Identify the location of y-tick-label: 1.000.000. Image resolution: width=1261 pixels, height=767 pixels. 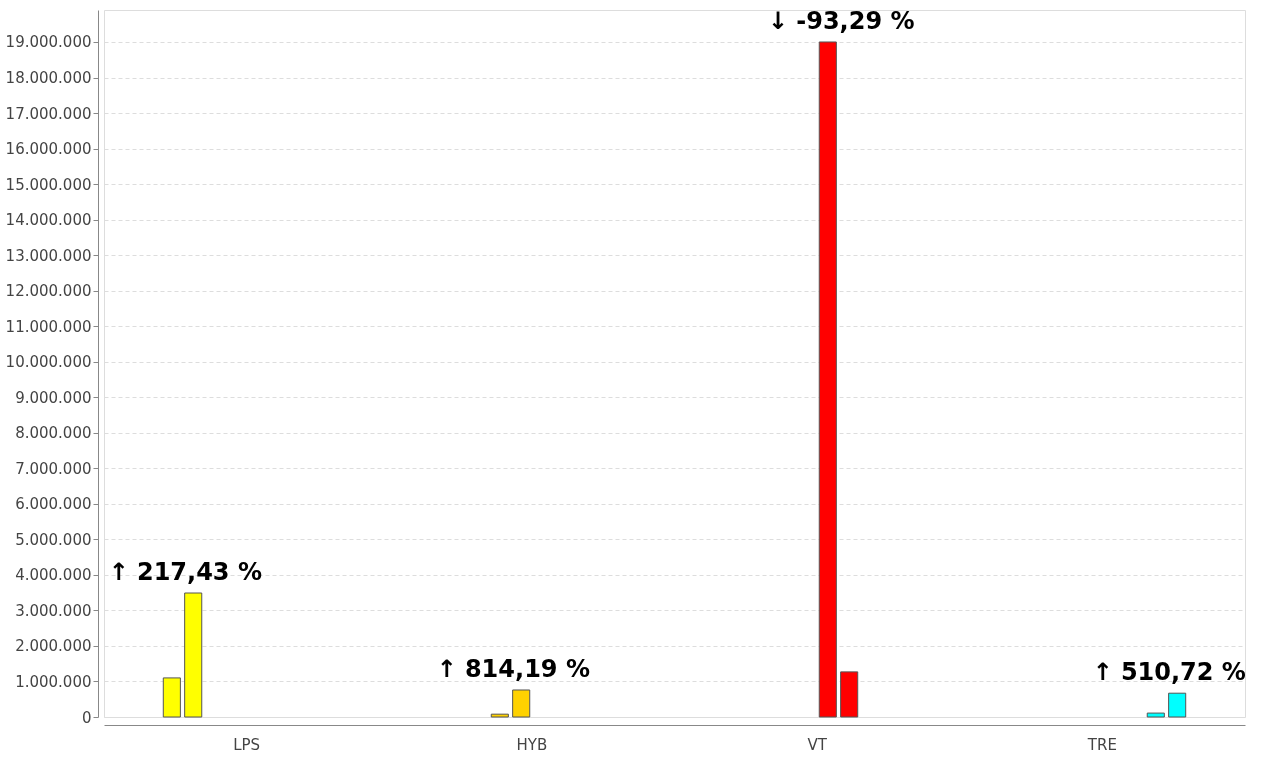
(53, 681).